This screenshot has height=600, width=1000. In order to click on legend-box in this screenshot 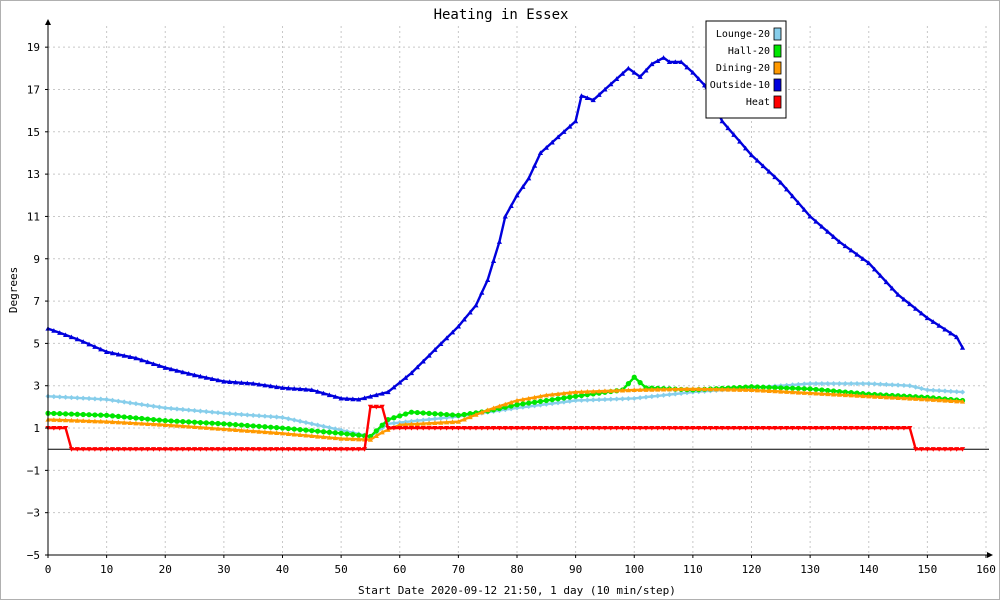, I will do `click(746, 69)`.